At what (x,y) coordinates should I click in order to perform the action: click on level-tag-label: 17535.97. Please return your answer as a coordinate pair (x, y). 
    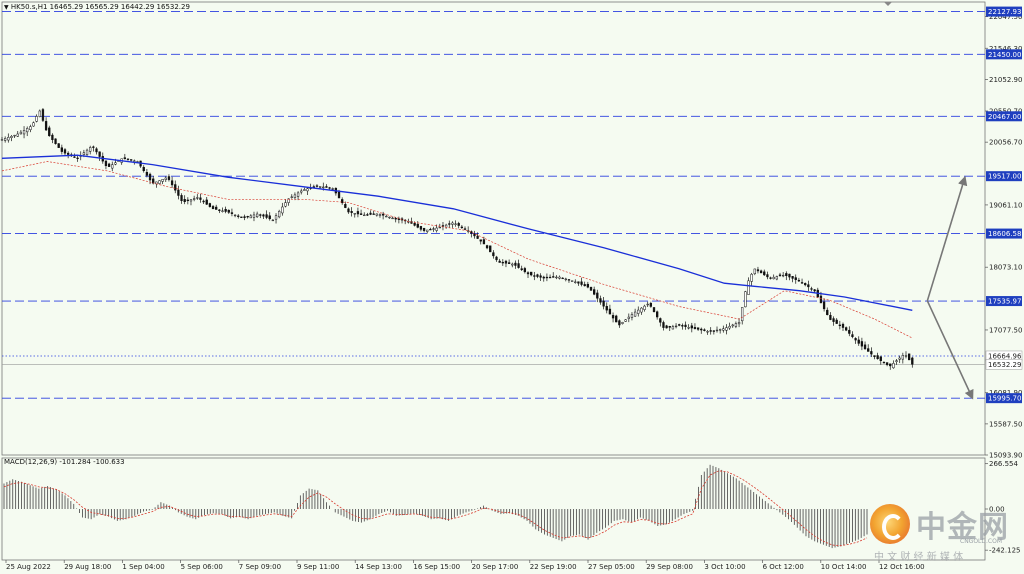
    Looking at the image, I should click on (1004, 302).